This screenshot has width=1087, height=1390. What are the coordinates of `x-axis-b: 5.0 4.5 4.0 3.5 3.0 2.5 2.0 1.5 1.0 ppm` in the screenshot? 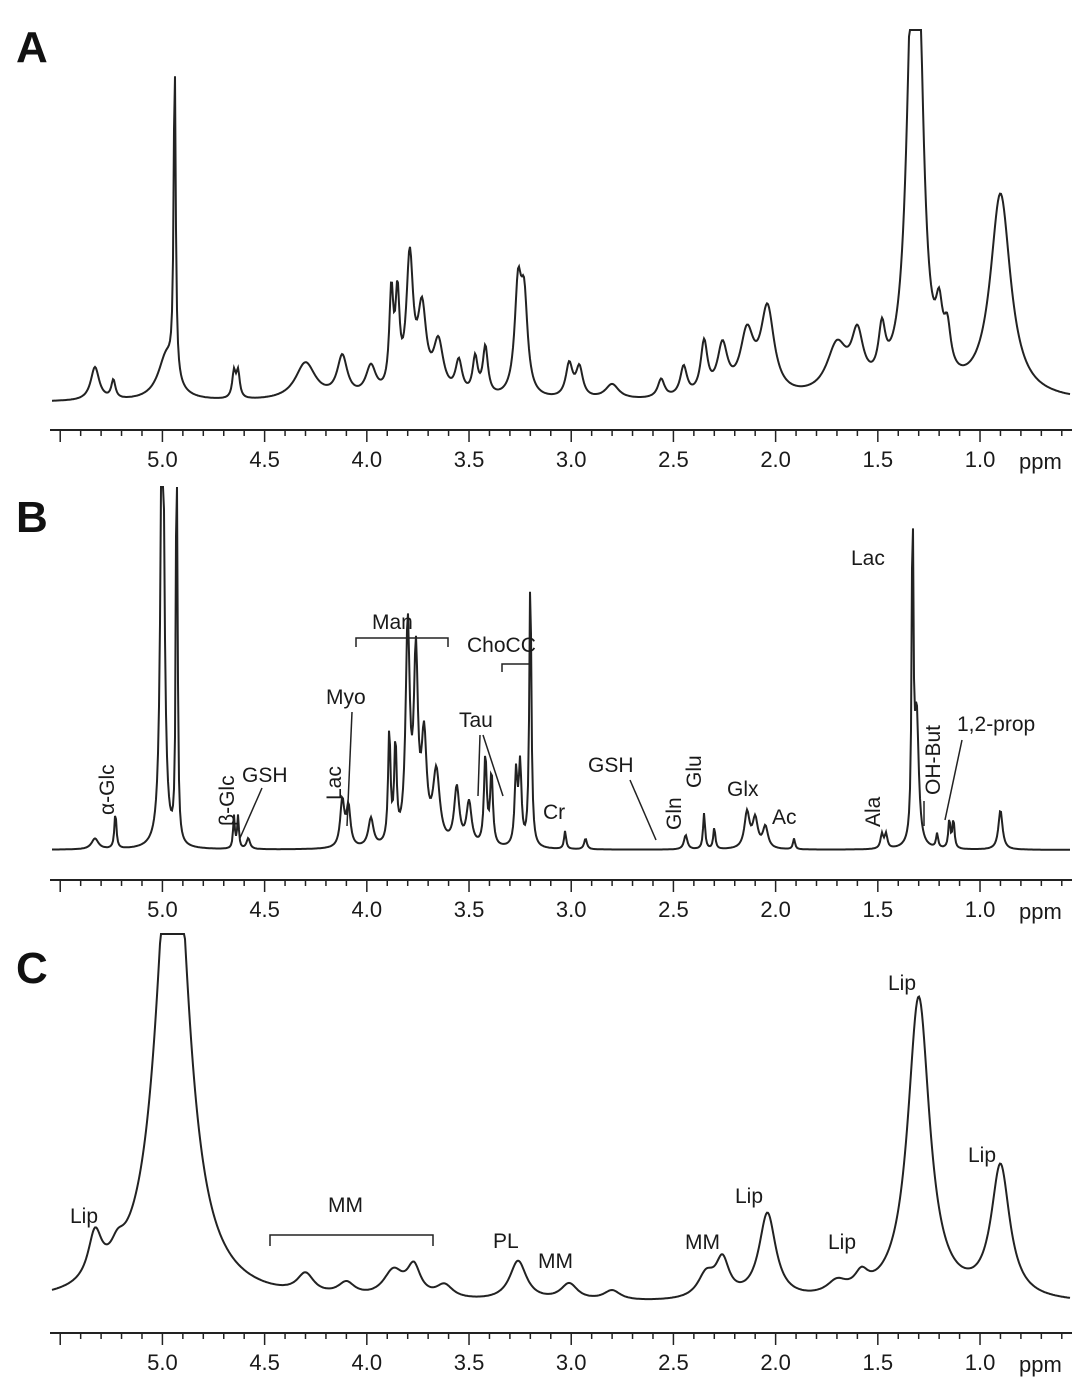 It's located at (561, 901).